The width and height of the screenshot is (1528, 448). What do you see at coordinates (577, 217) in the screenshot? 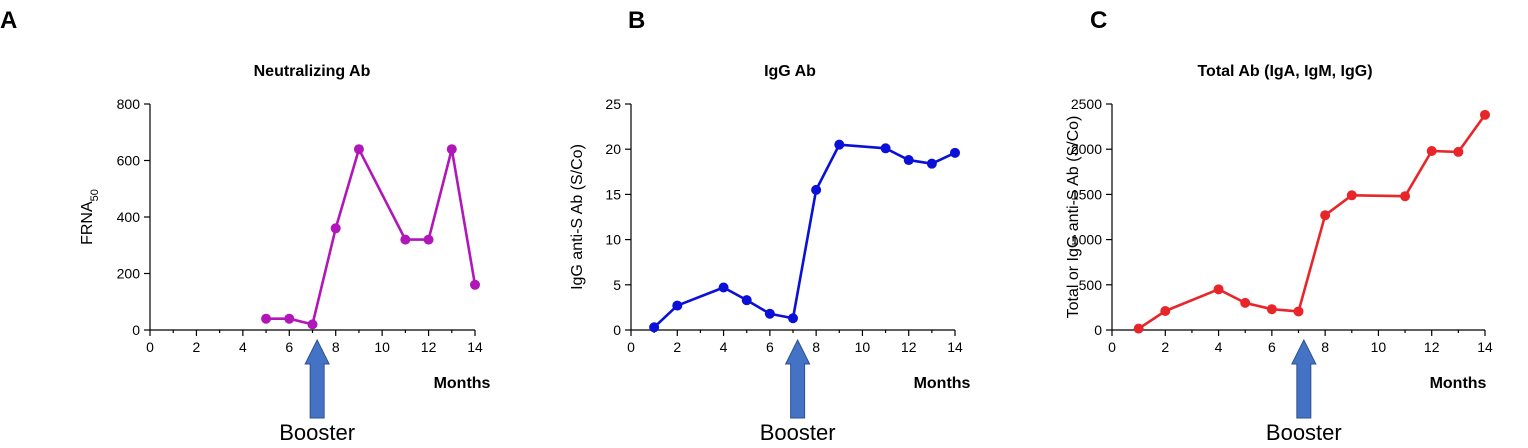
I see `y-axis-label: IgG anti-S Ab (S/Co)` at bounding box center [577, 217].